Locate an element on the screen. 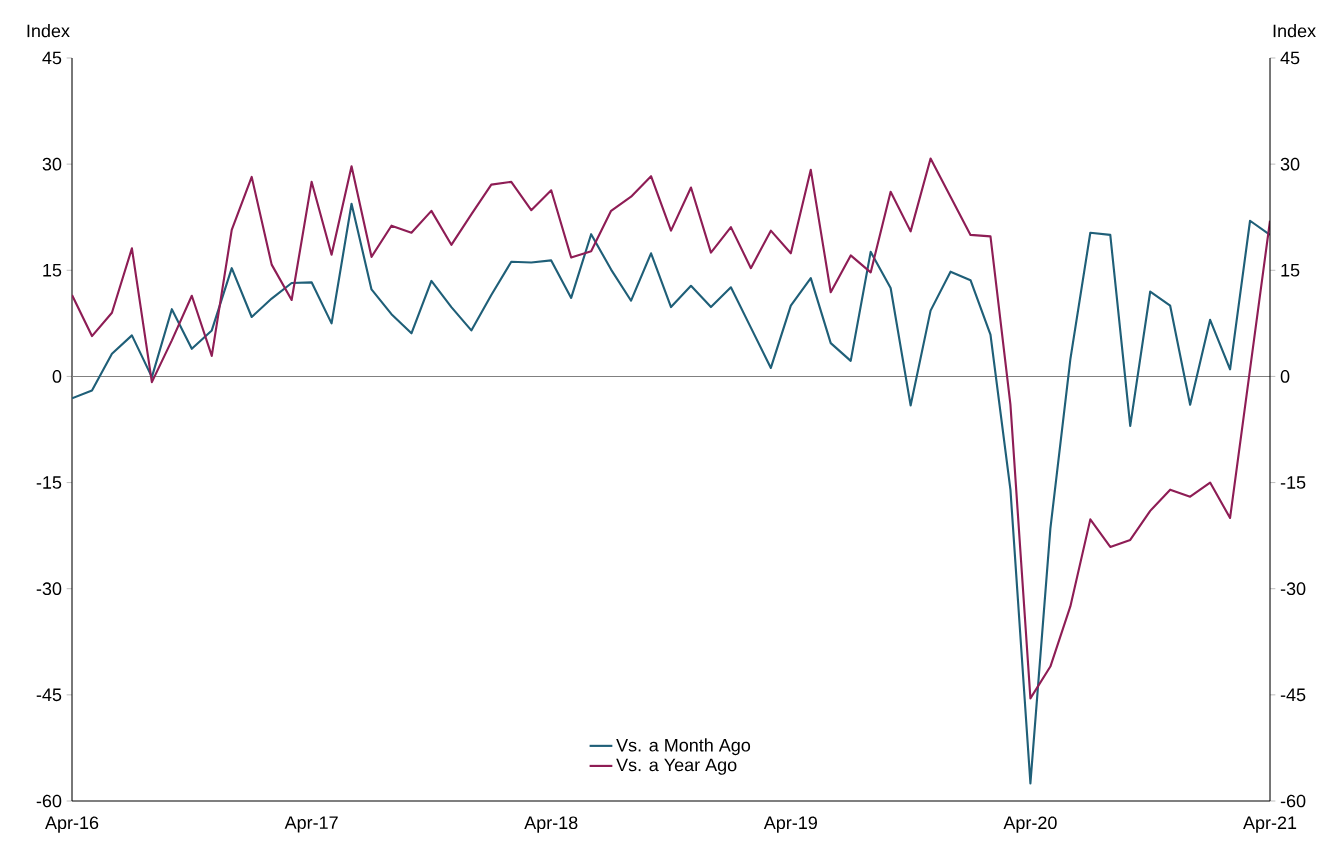  y2-tick-label: 45 is located at coordinates (1290, 58).